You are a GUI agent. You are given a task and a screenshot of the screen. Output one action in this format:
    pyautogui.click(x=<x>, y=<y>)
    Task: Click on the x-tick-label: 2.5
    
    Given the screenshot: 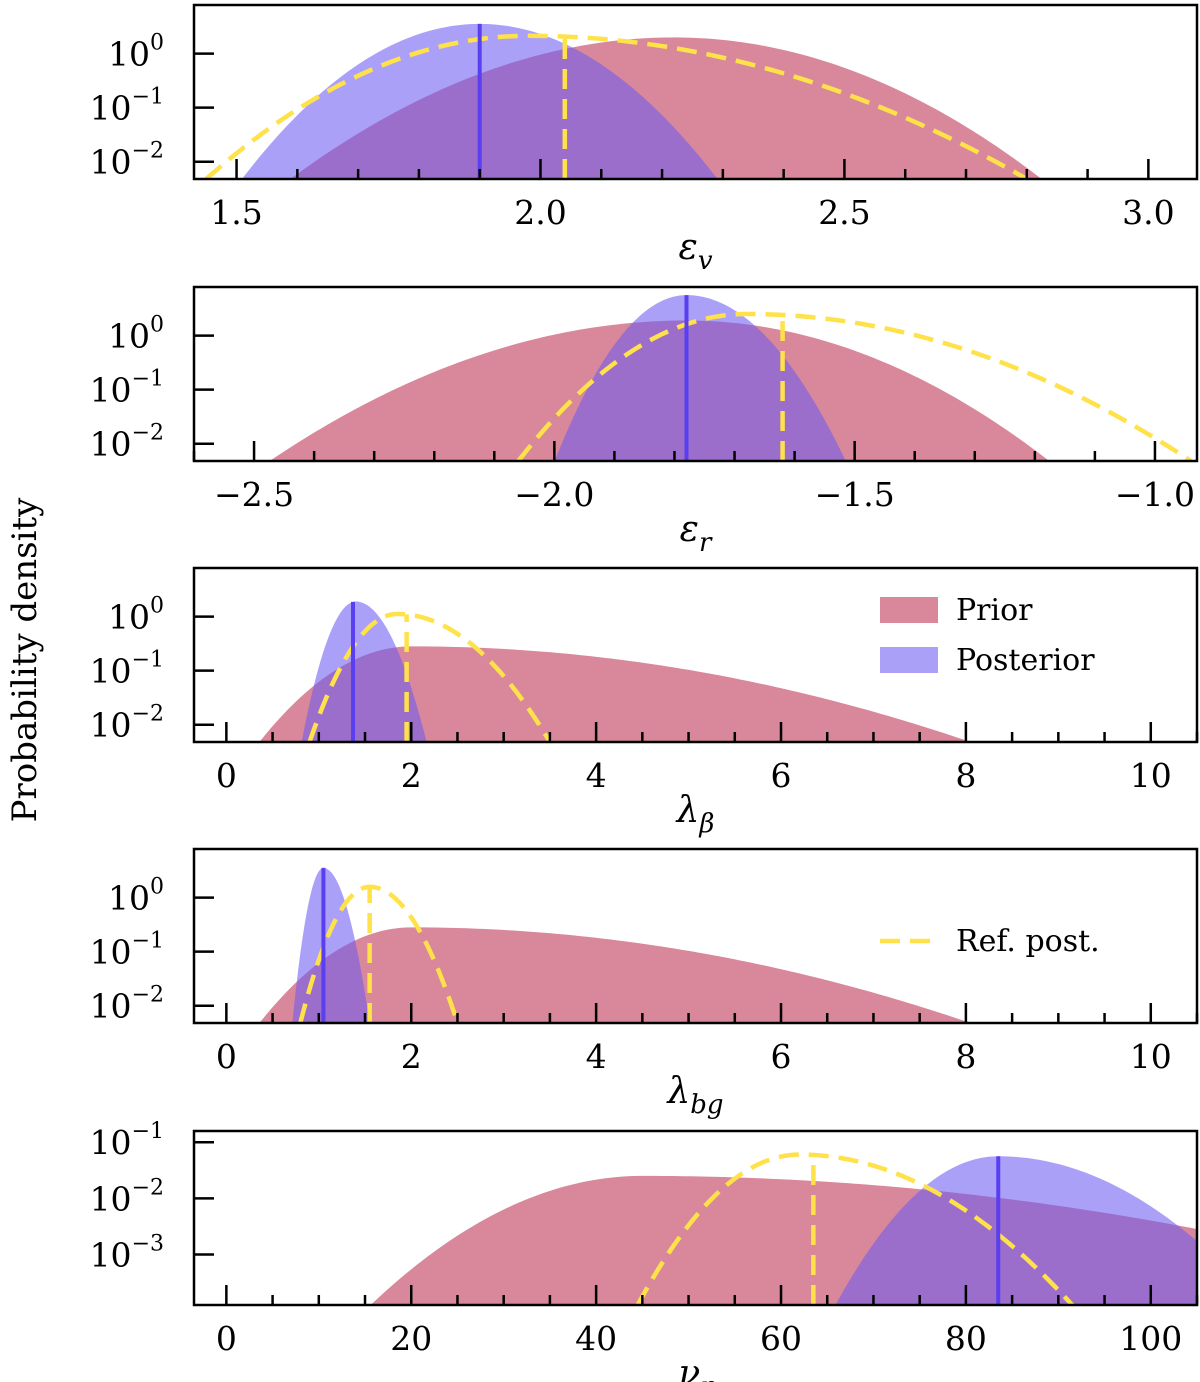 What is the action you would take?
    pyautogui.click(x=844, y=212)
    